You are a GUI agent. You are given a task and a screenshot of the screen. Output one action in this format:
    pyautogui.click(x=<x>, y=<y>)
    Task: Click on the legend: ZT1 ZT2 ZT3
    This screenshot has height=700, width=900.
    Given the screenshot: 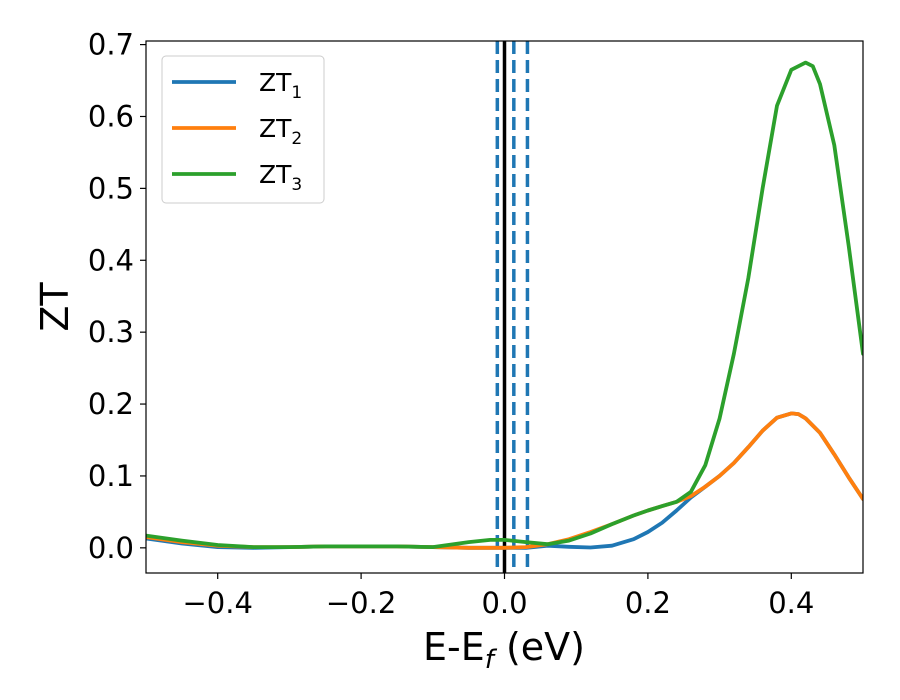 What is the action you would take?
    pyautogui.click(x=243, y=129)
    